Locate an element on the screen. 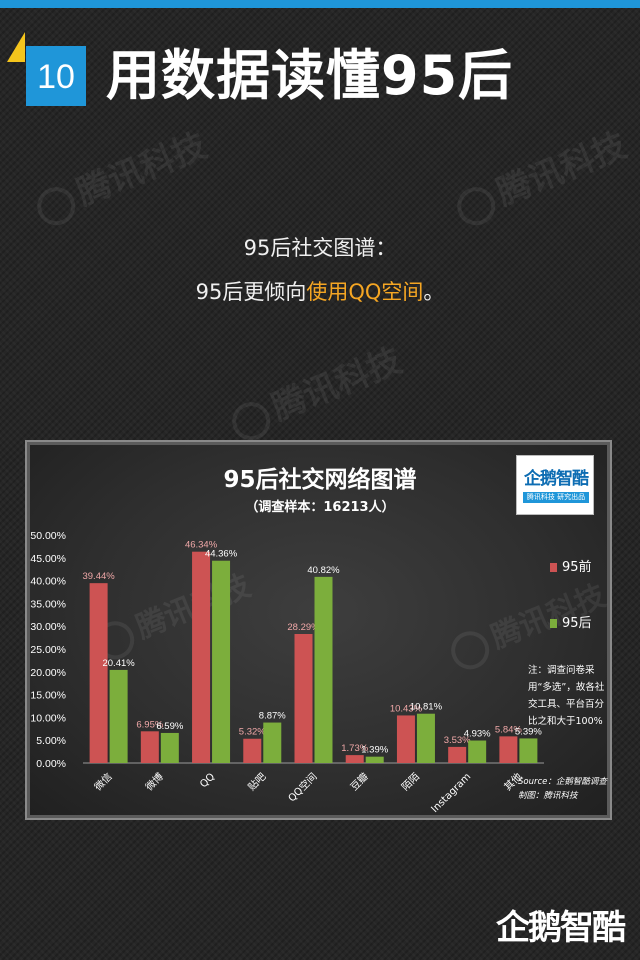  data-label: 8.87% is located at coordinates (272, 716).